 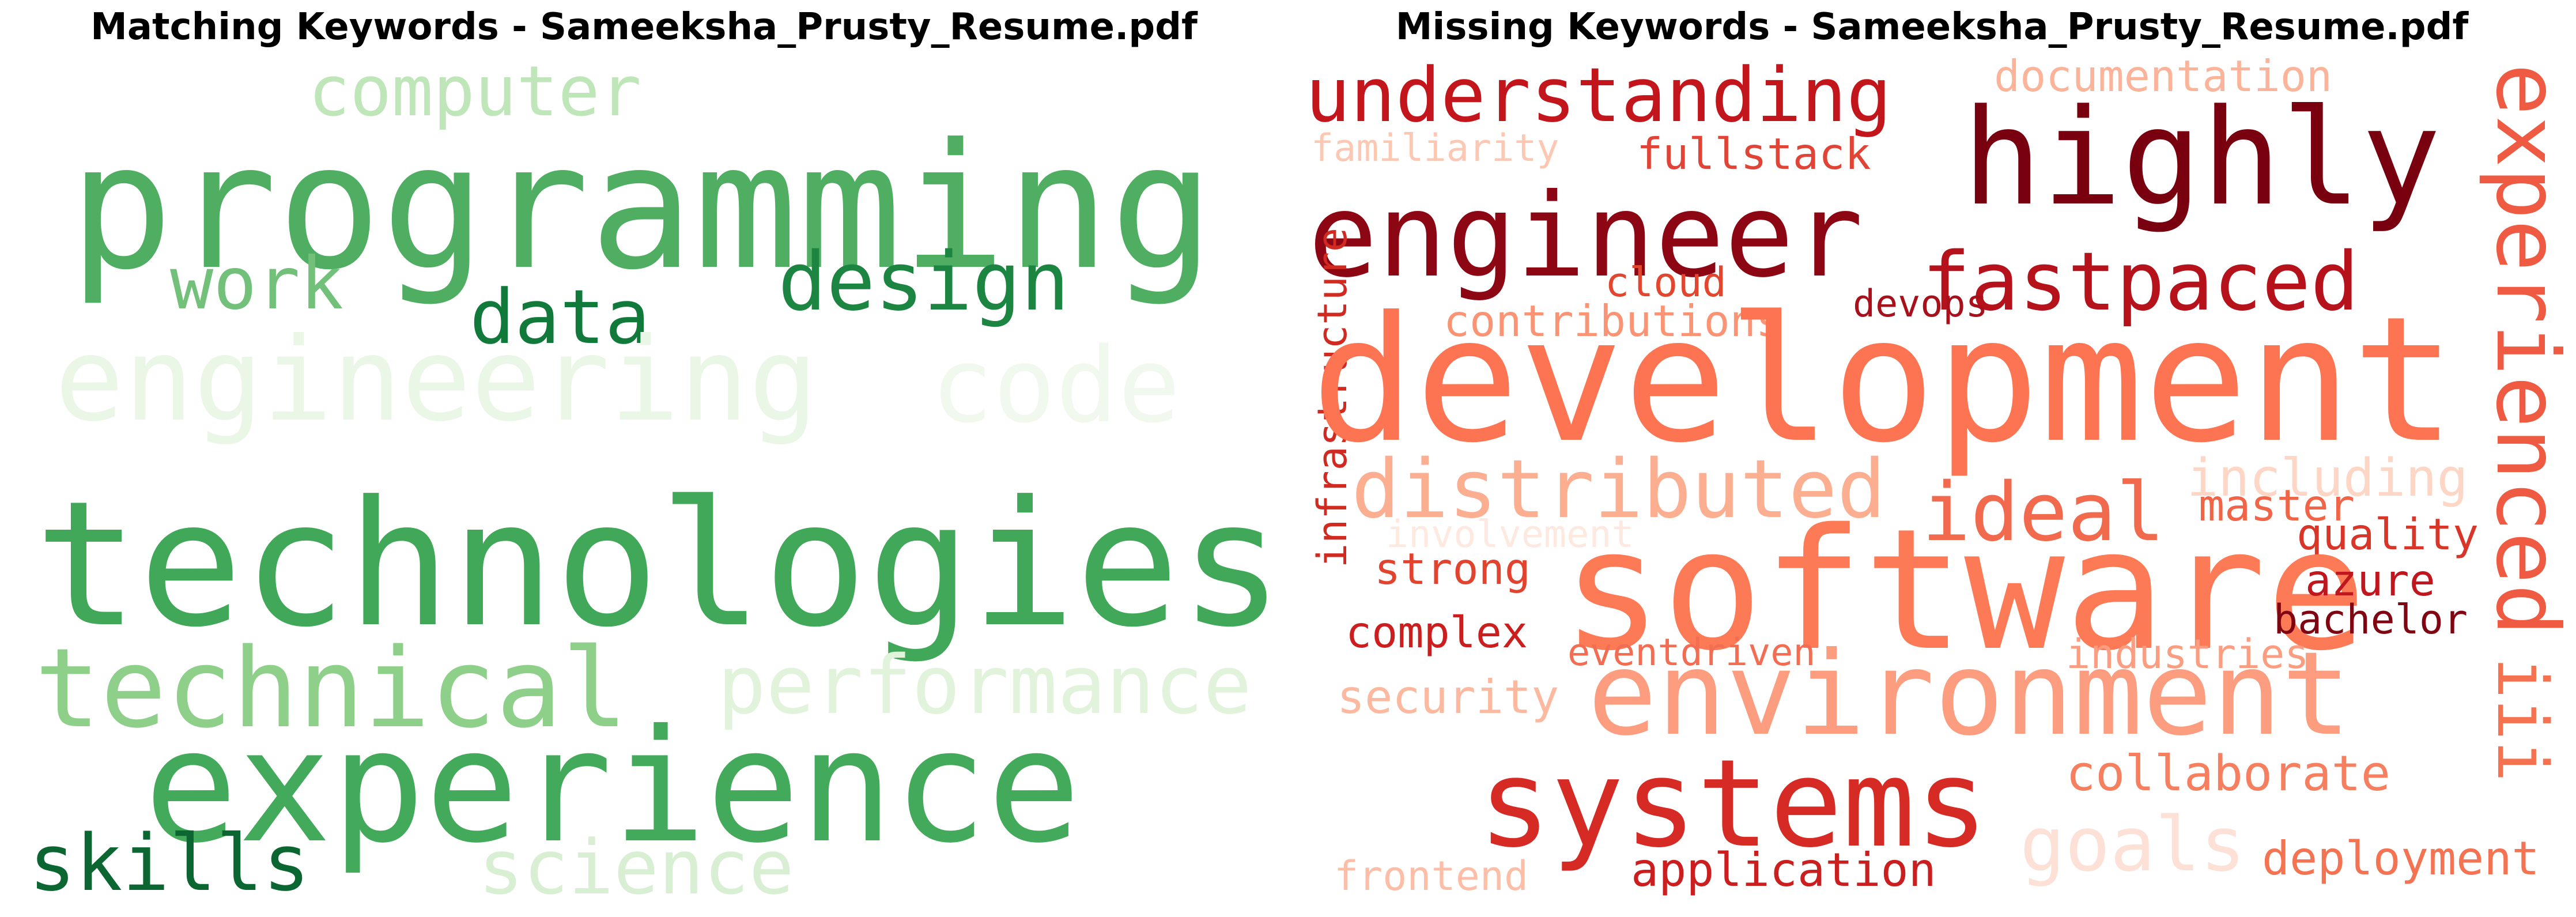 I want to click on keyword-word: fullstack, so click(x=1754, y=154).